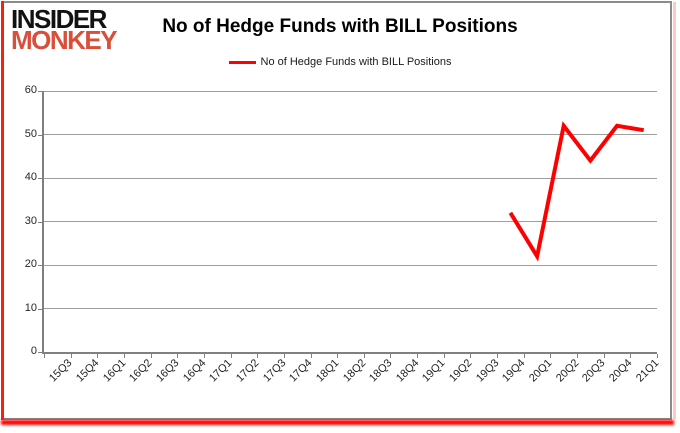 This screenshot has width=680, height=433. What do you see at coordinates (30, 177) in the screenshot?
I see `y-axis-label: 40` at bounding box center [30, 177].